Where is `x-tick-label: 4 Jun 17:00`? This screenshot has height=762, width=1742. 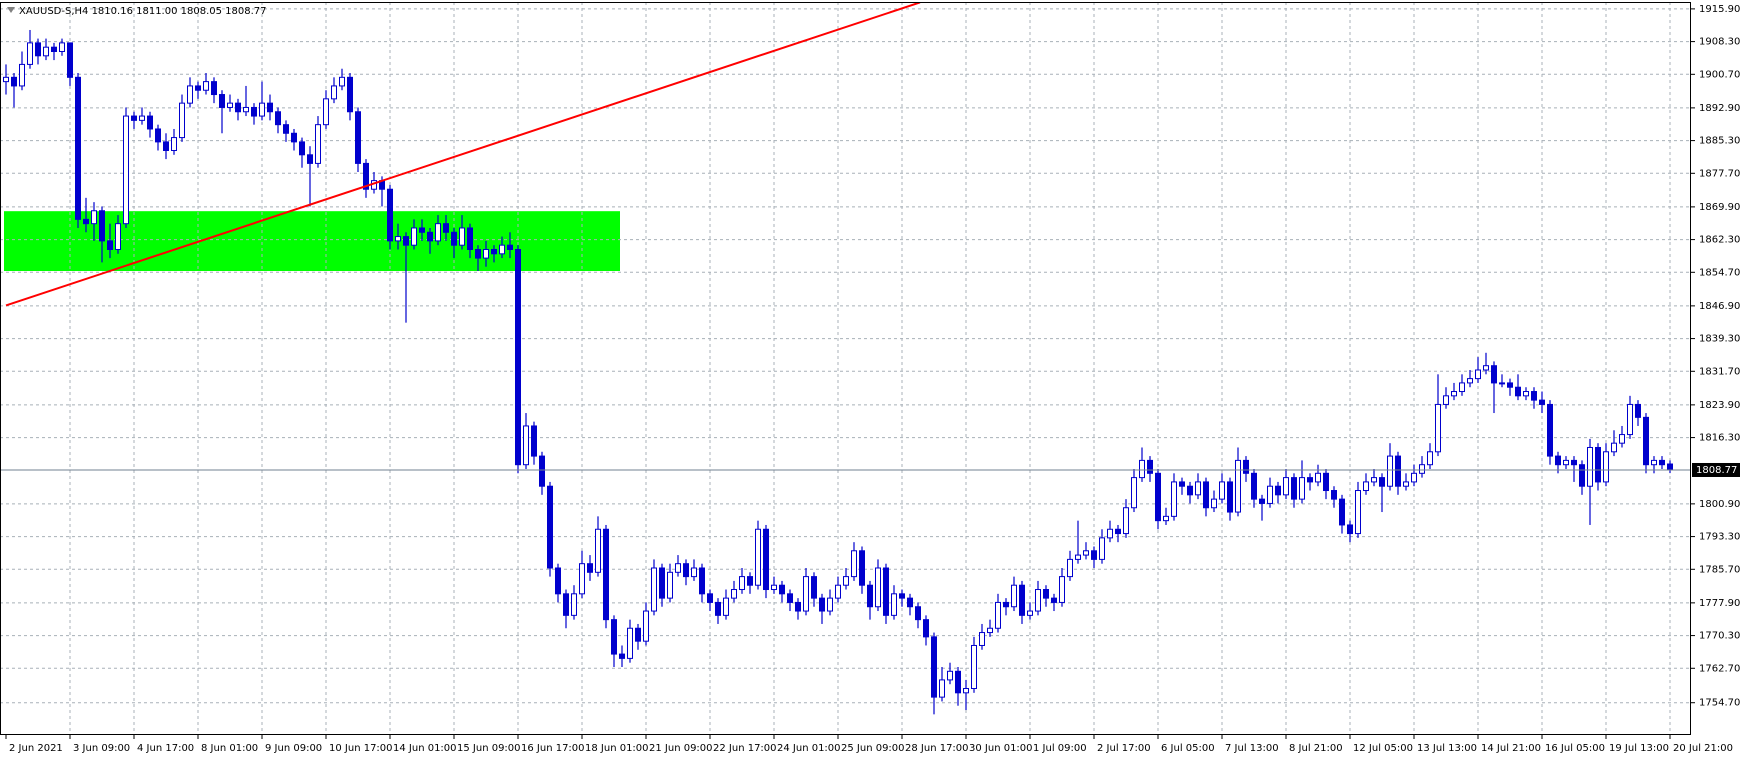 x-tick-label: 4 Jun 17:00 is located at coordinates (165, 748).